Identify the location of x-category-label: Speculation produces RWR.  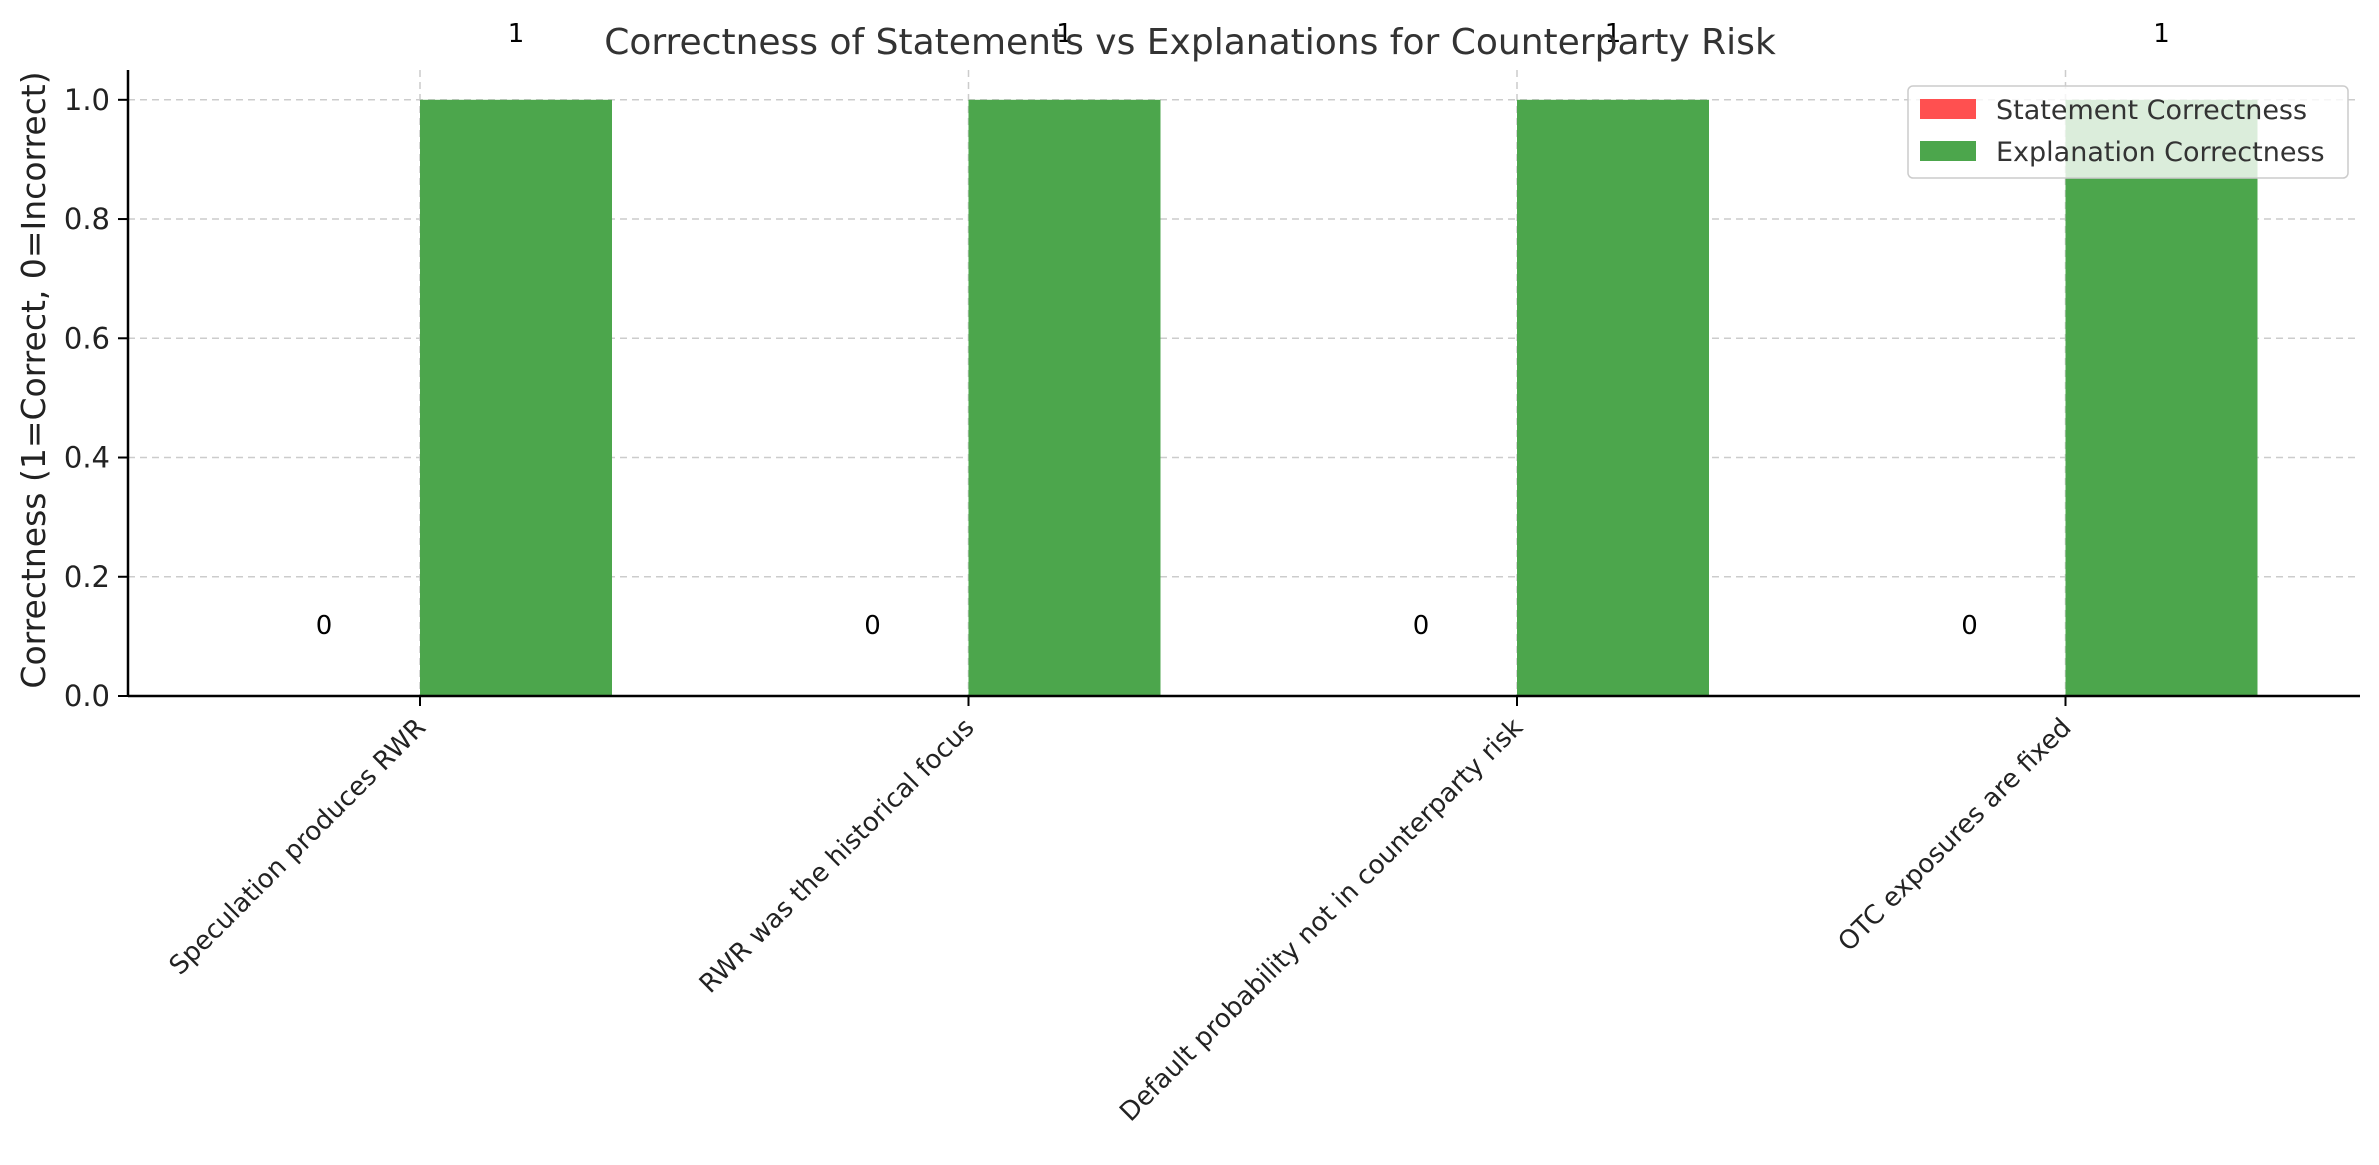
(298, 847).